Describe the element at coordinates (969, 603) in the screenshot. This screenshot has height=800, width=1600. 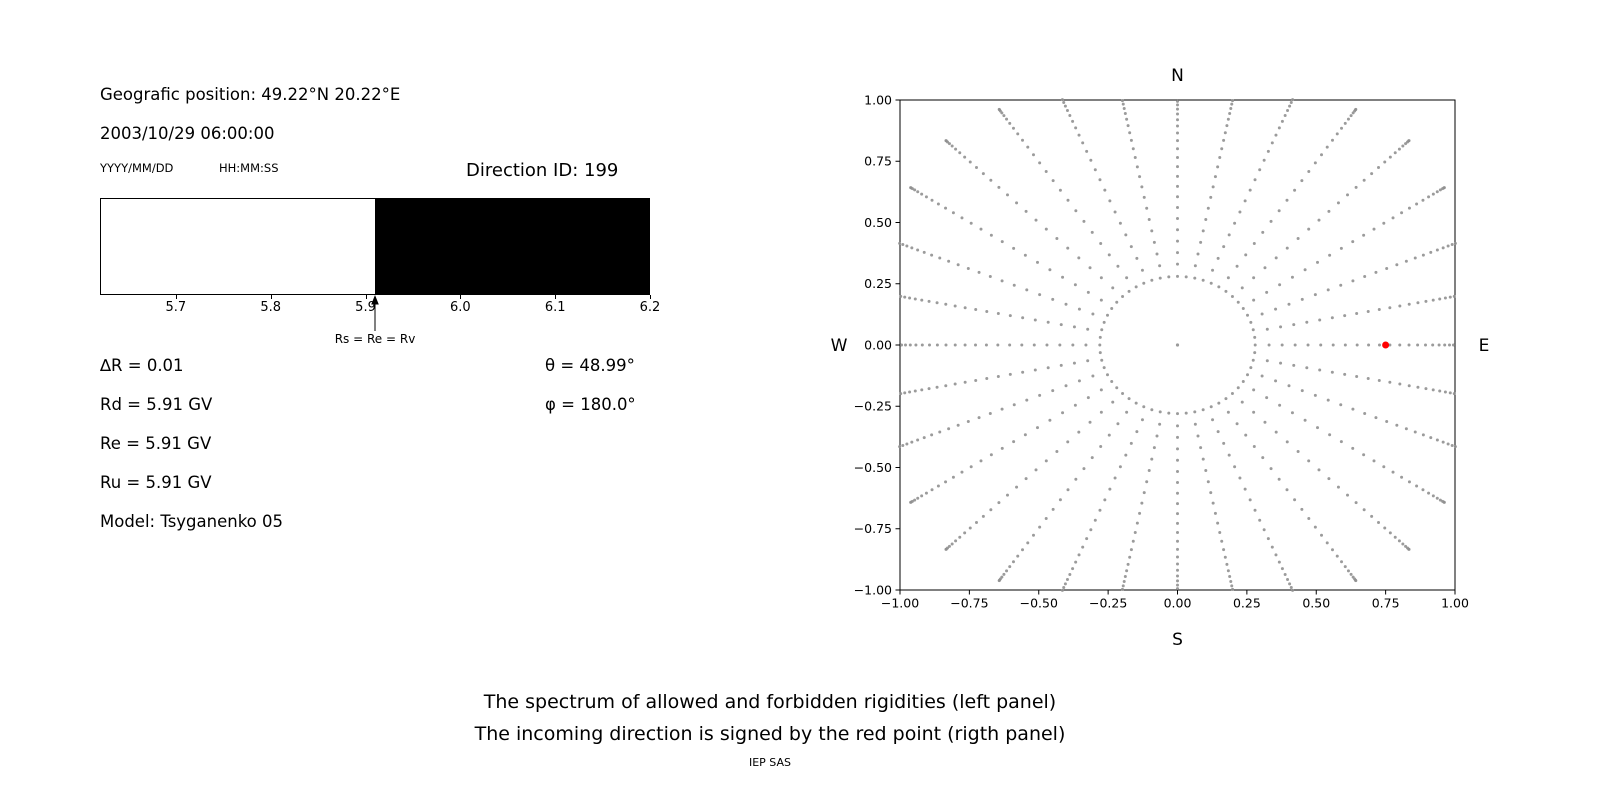
I see `x-tick-label: −0.75` at that location.